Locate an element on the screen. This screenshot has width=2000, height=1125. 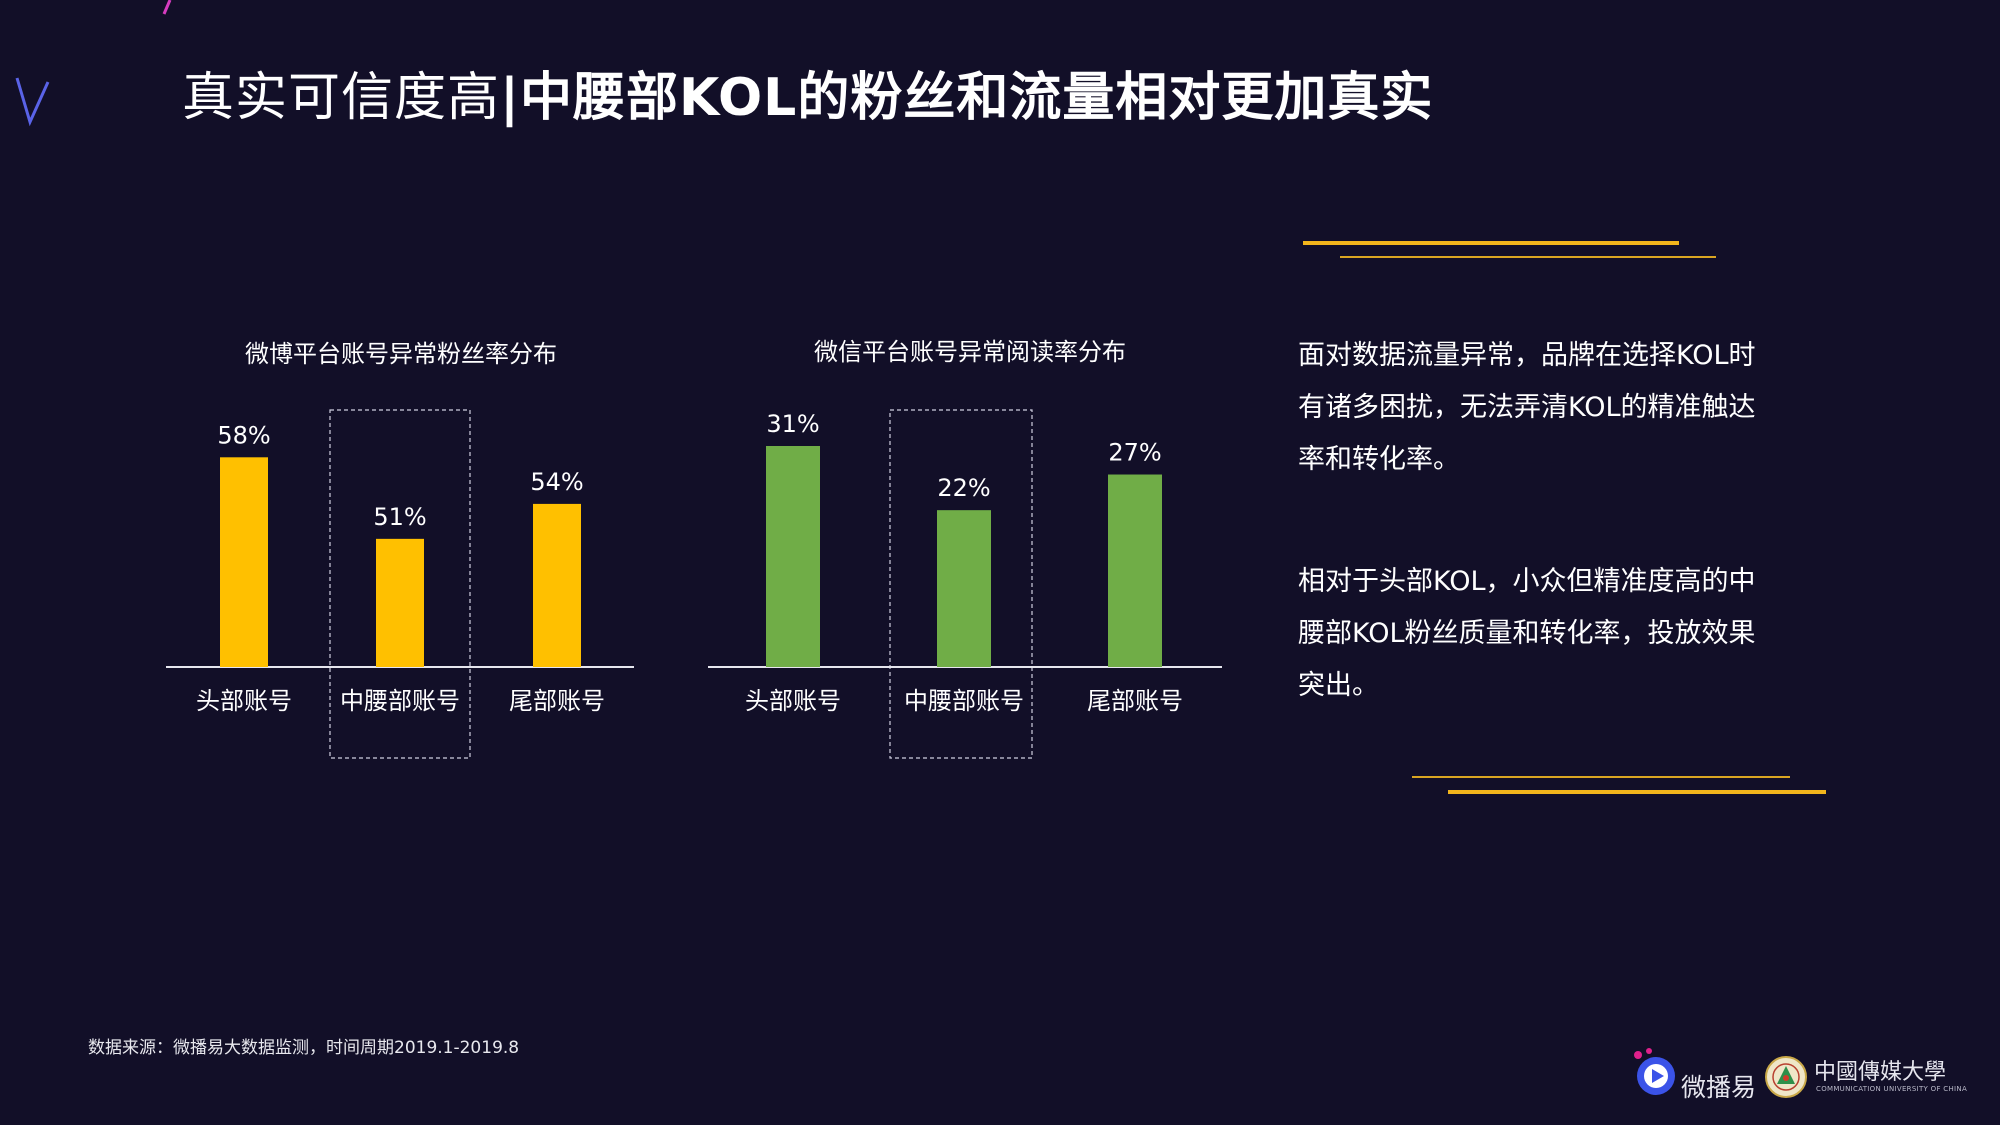
data-label: 22% is located at coordinates (963, 488).